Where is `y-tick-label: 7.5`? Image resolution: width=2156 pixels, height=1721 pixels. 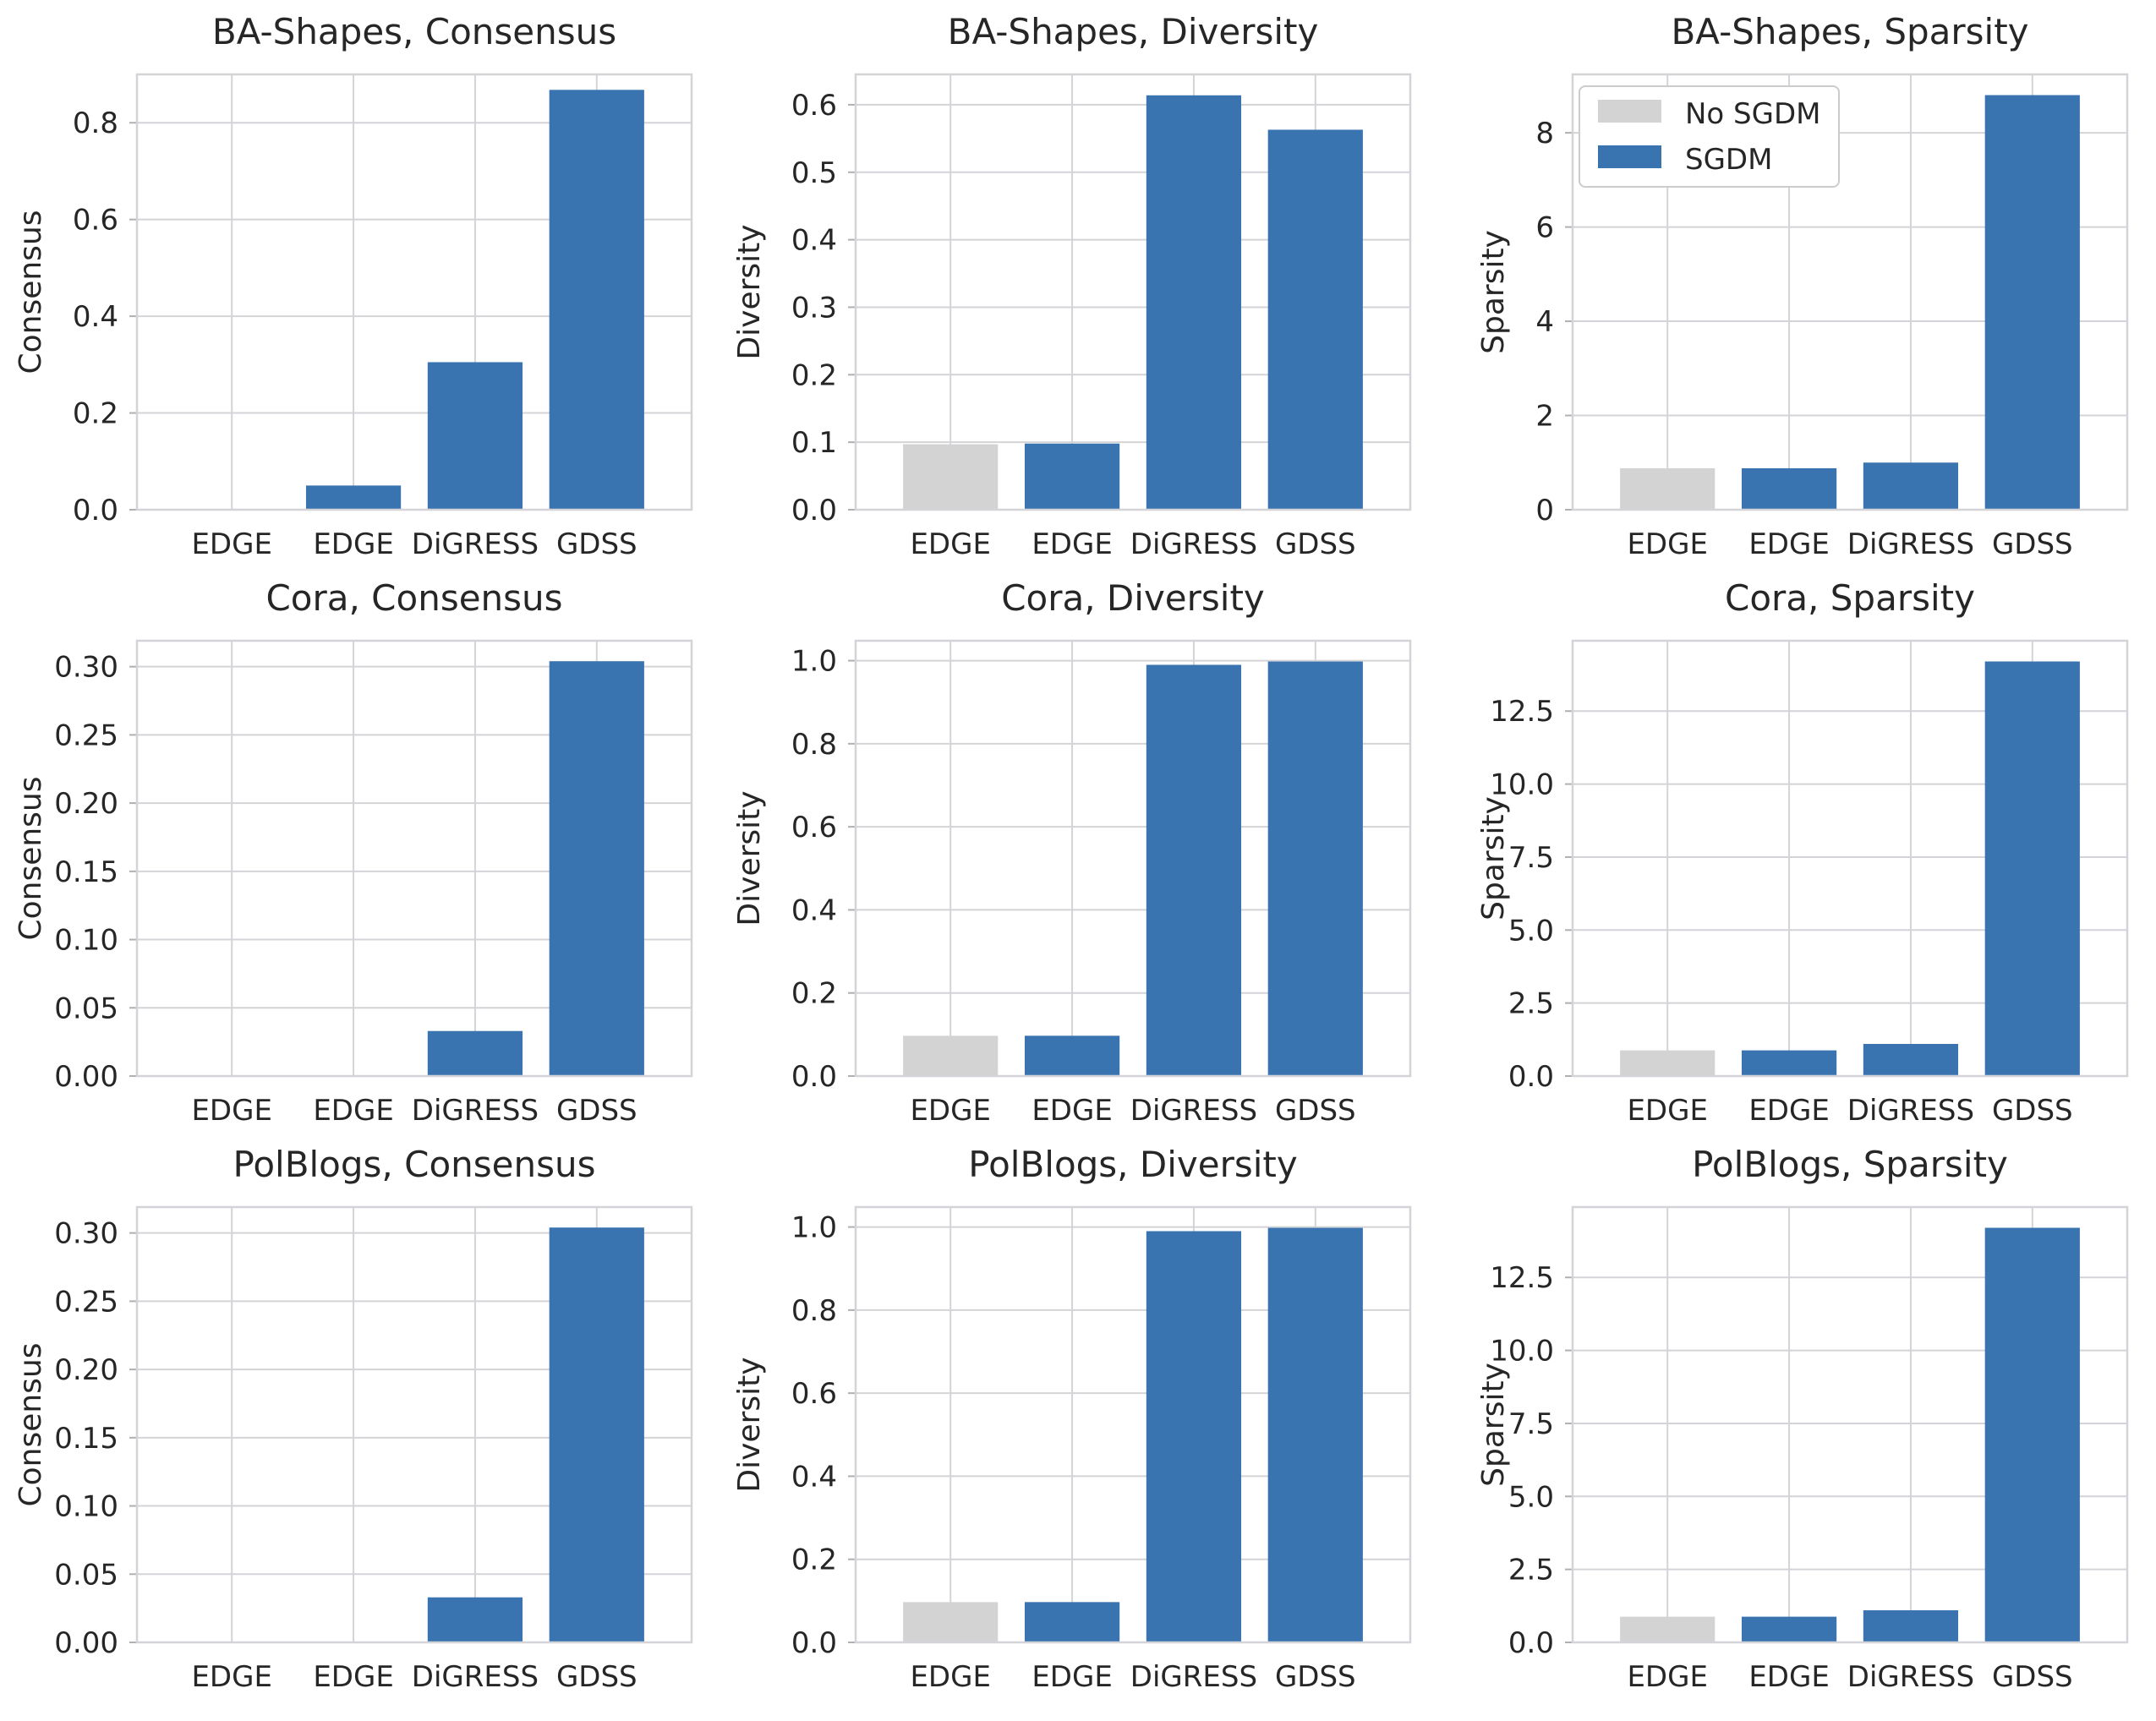 y-tick-label: 7.5 is located at coordinates (1531, 1424).